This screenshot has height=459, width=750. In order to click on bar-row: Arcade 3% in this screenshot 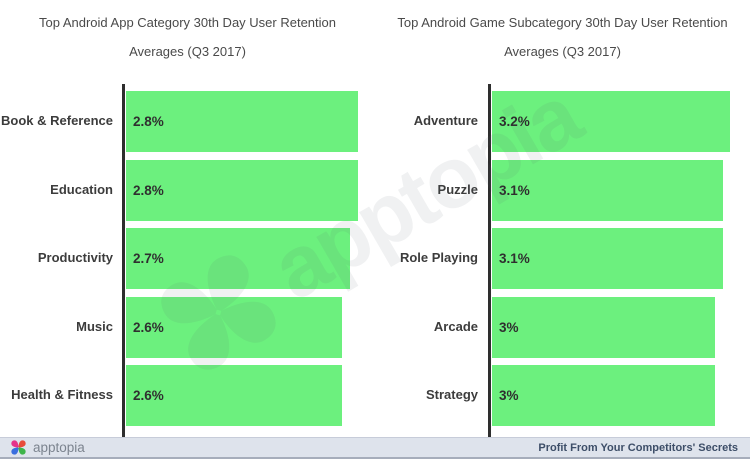, I will do `click(562, 327)`.